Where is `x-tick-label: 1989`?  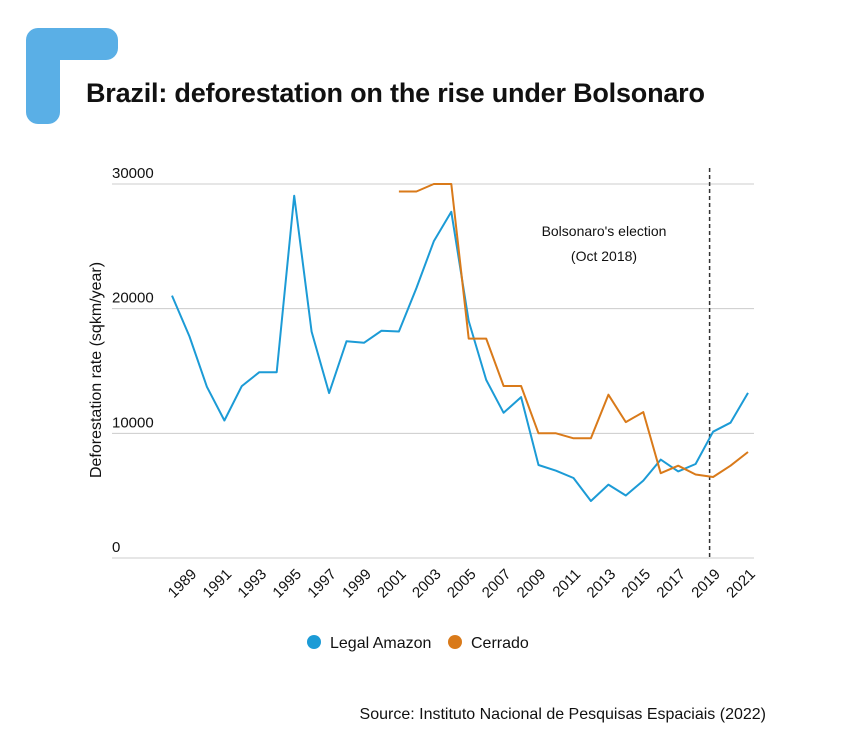
x-tick-label: 1989 is located at coordinates (183, 584).